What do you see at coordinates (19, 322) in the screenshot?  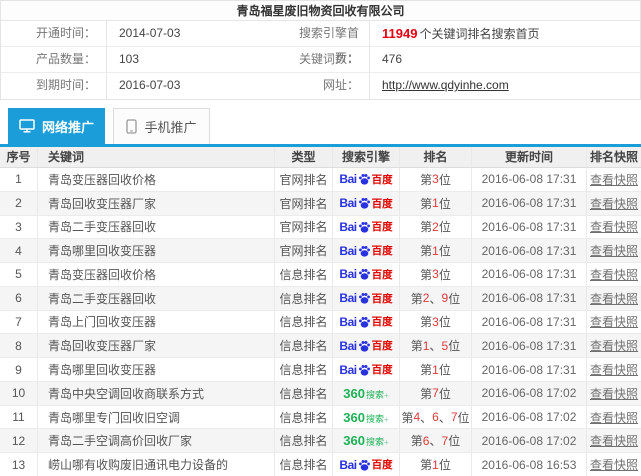 I see `row-number: 7` at bounding box center [19, 322].